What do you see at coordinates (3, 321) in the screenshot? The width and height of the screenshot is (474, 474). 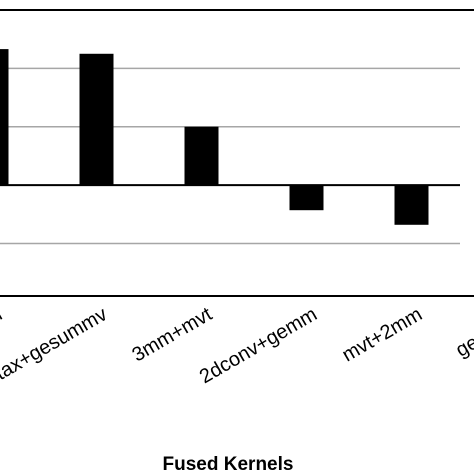 I see `x-tick-label: mm` at bounding box center [3, 321].